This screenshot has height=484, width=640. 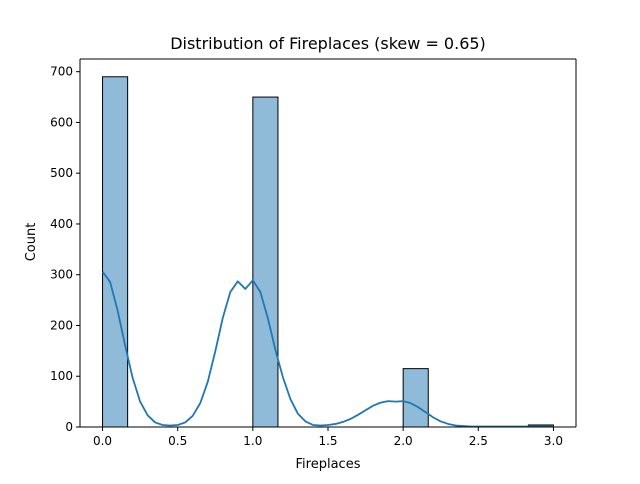 I want to click on y-tick-label: 700, so click(x=61, y=72).